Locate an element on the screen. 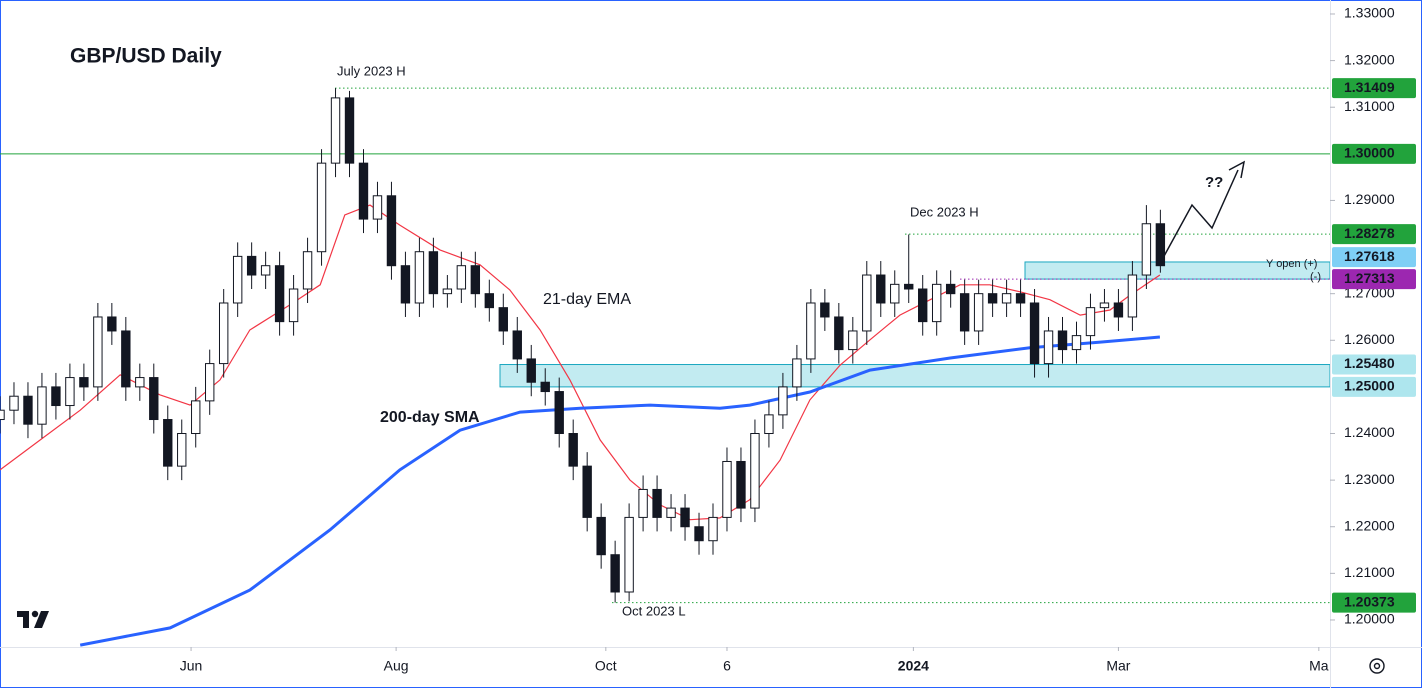  zone is located at coordinates (915, 376).